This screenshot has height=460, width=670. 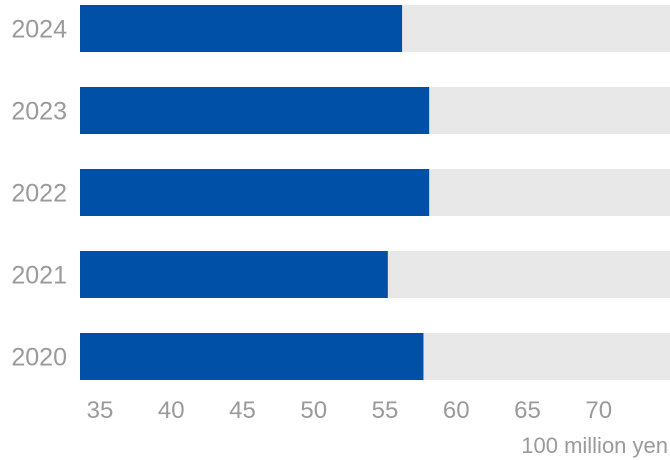 I want to click on x-tick-label-35: 35, so click(x=100, y=410).